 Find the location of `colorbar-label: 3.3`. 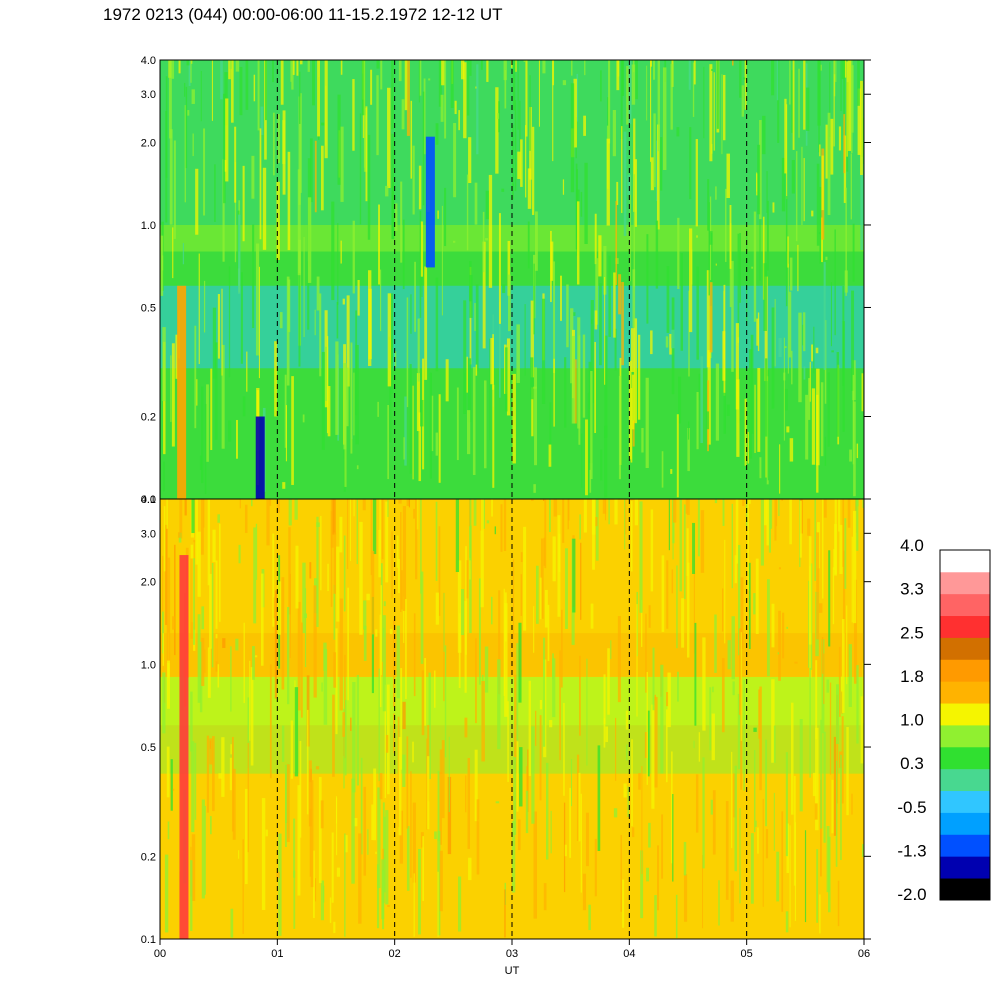

colorbar-label: 3.3 is located at coordinates (912, 589).